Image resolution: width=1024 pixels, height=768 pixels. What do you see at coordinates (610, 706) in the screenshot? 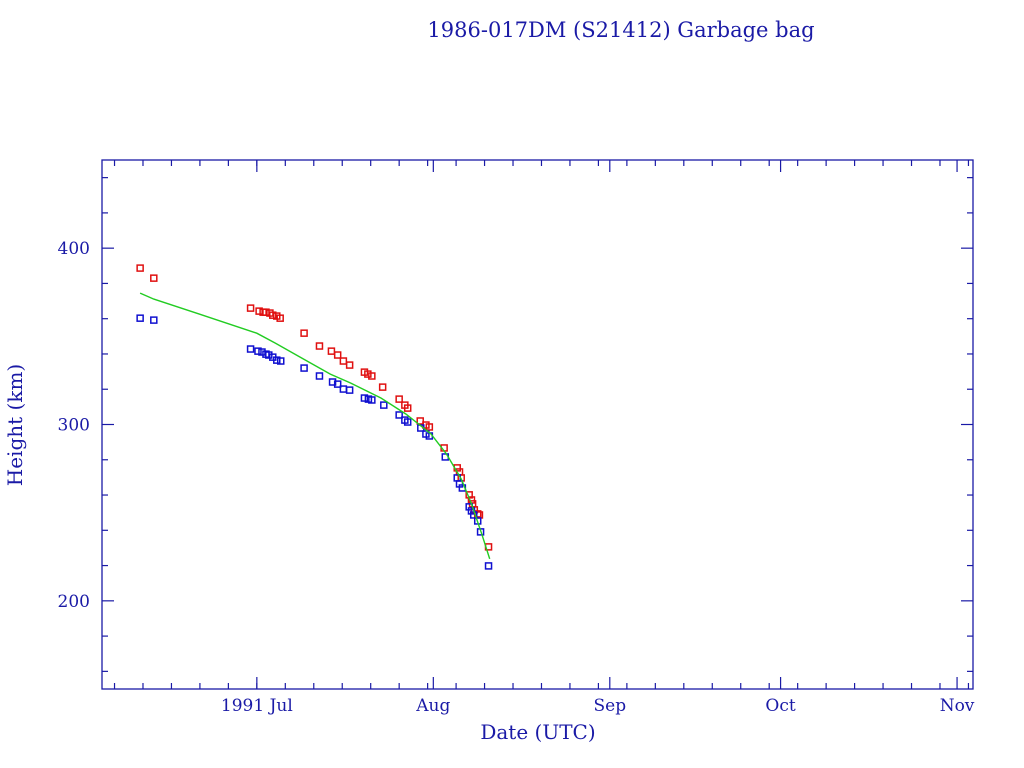
I see `x-tick-label: Sep` at bounding box center [610, 706].